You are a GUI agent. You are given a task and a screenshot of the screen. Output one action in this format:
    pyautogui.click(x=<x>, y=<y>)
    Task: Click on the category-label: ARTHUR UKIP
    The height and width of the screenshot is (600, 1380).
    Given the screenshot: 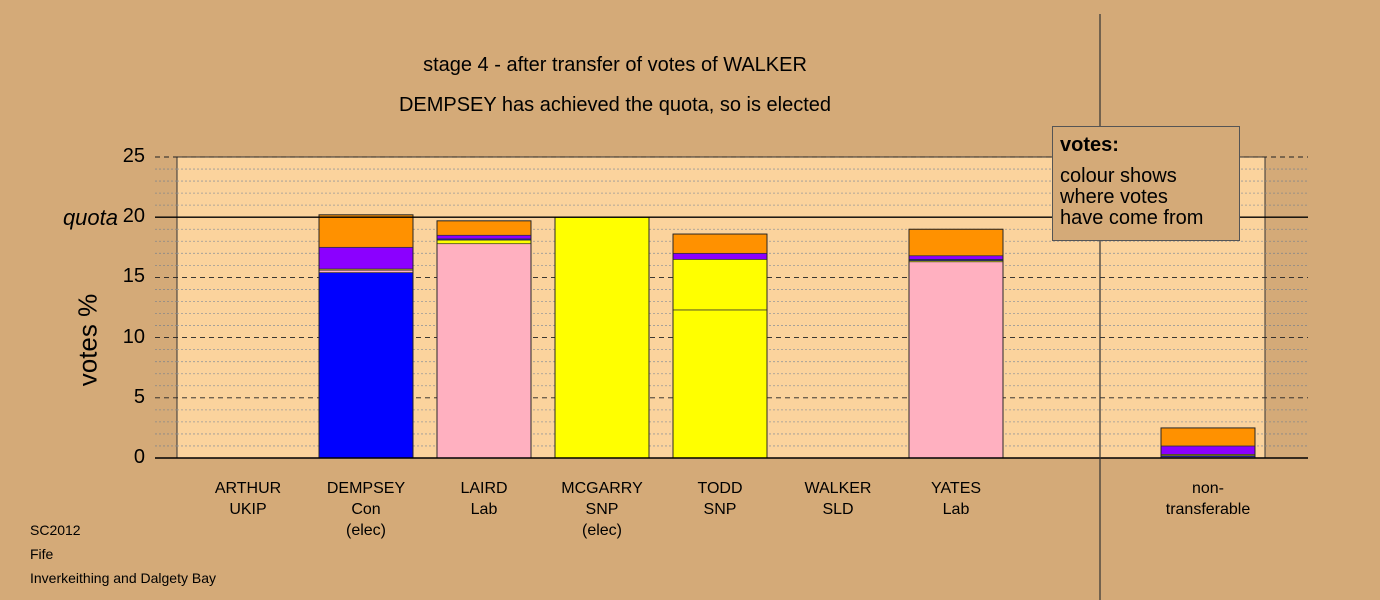 What is the action you would take?
    pyautogui.click(x=248, y=499)
    